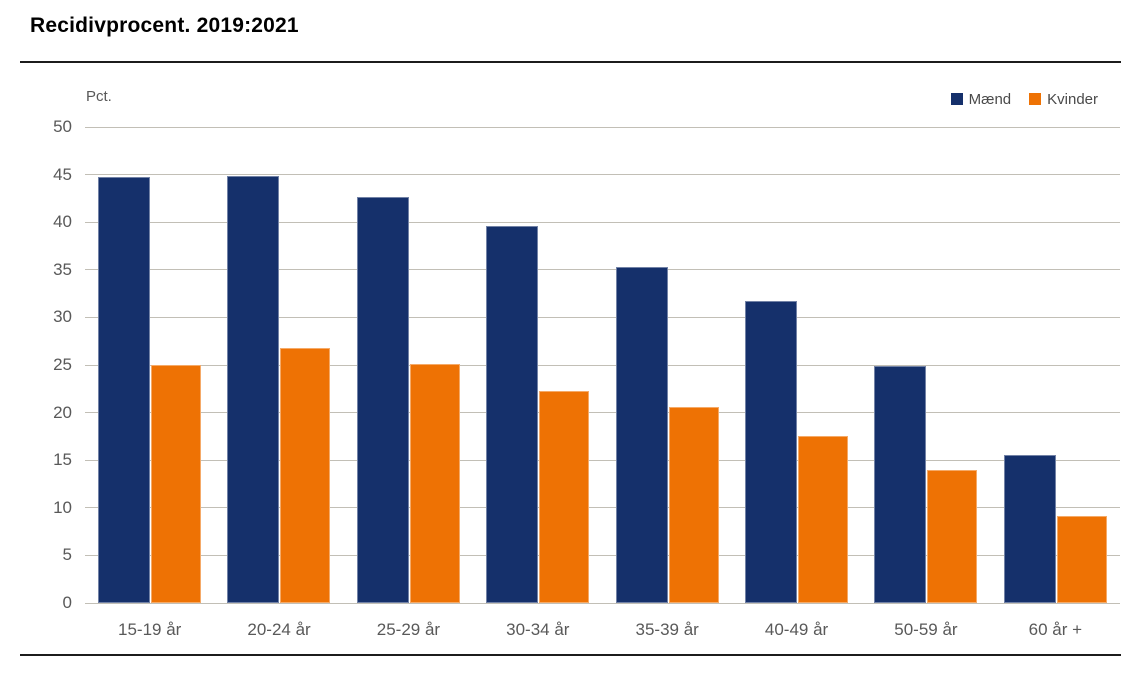  What do you see at coordinates (99, 96) in the screenshot?
I see `y-axis-unit-label: Pct.` at bounding box center [99, 96].